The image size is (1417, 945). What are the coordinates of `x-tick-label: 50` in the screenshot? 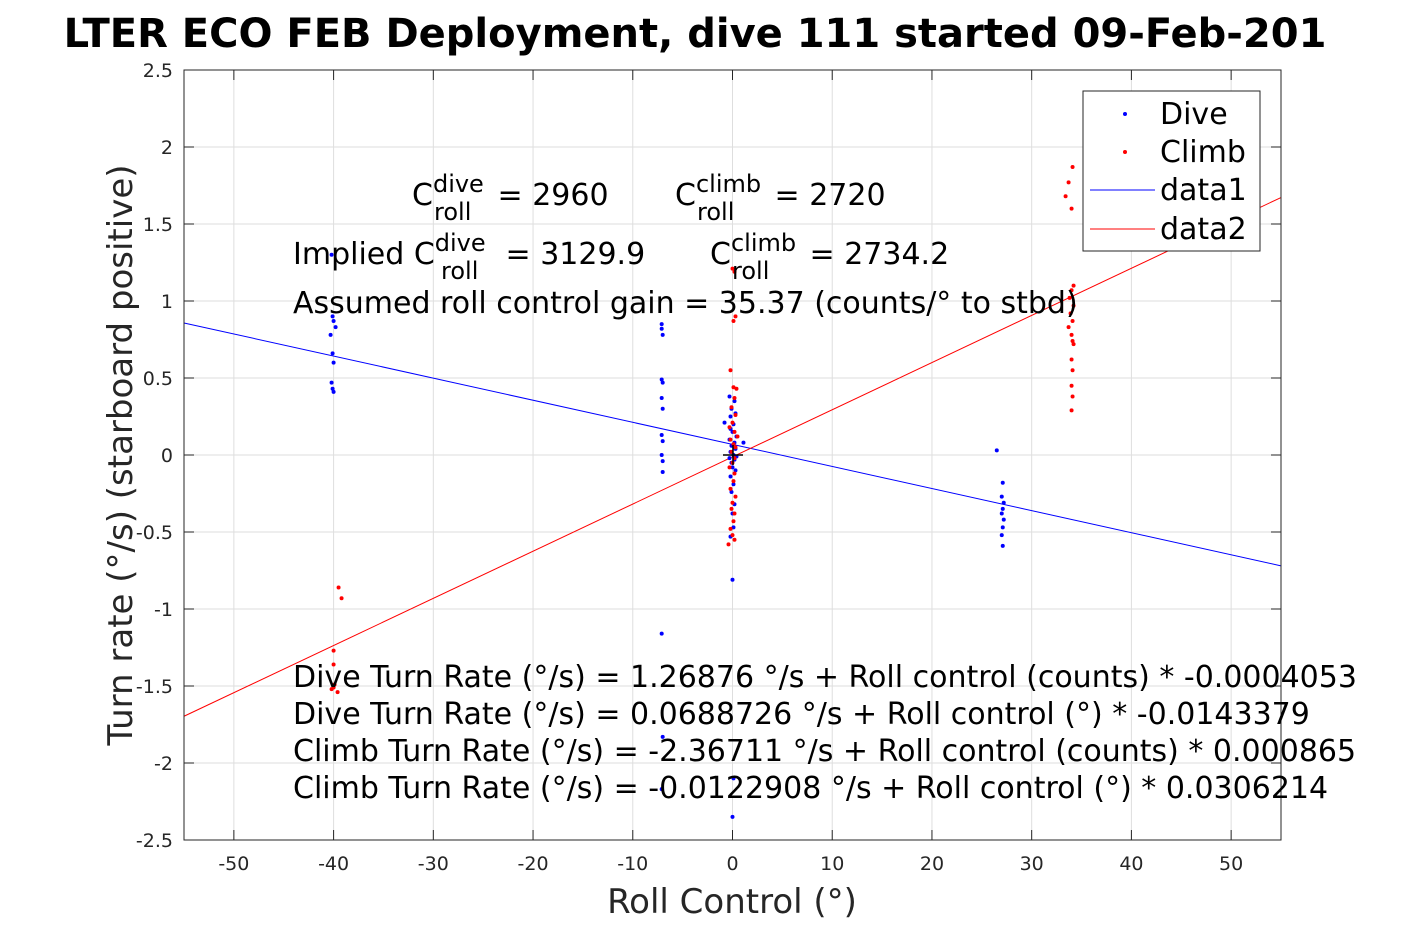 It's located at (1231, 864).